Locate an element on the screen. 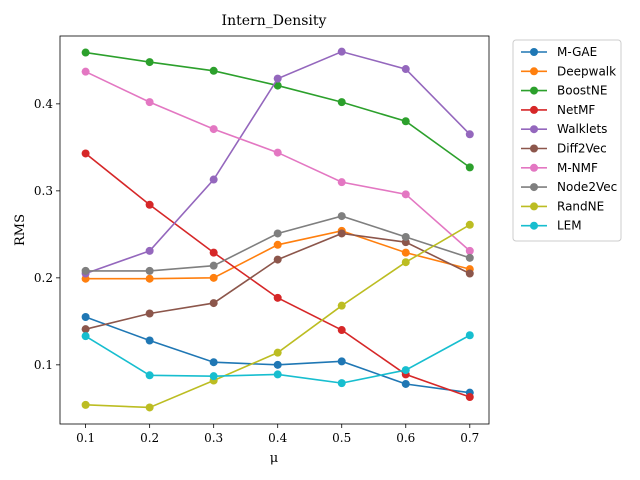  legend-item-walklets: Walklets is located at coordinates (564, 129).